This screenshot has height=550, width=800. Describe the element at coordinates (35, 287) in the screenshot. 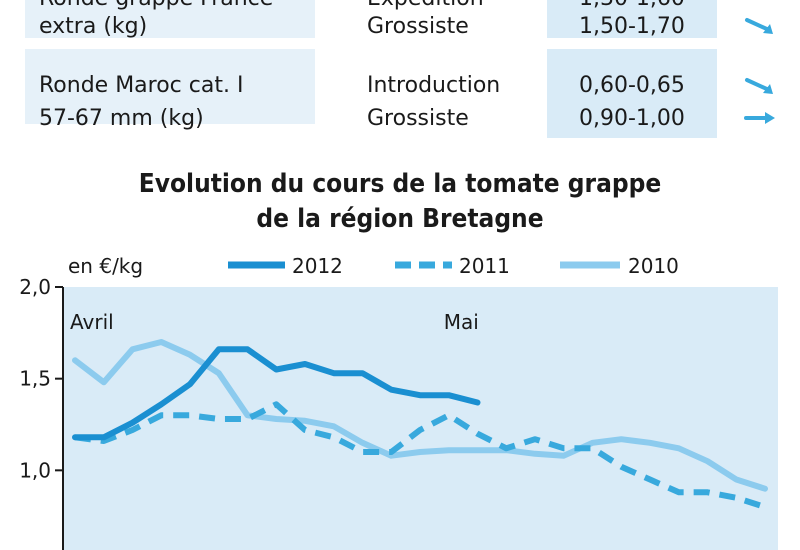

I see `y-tick-label: 2,0` at that location.